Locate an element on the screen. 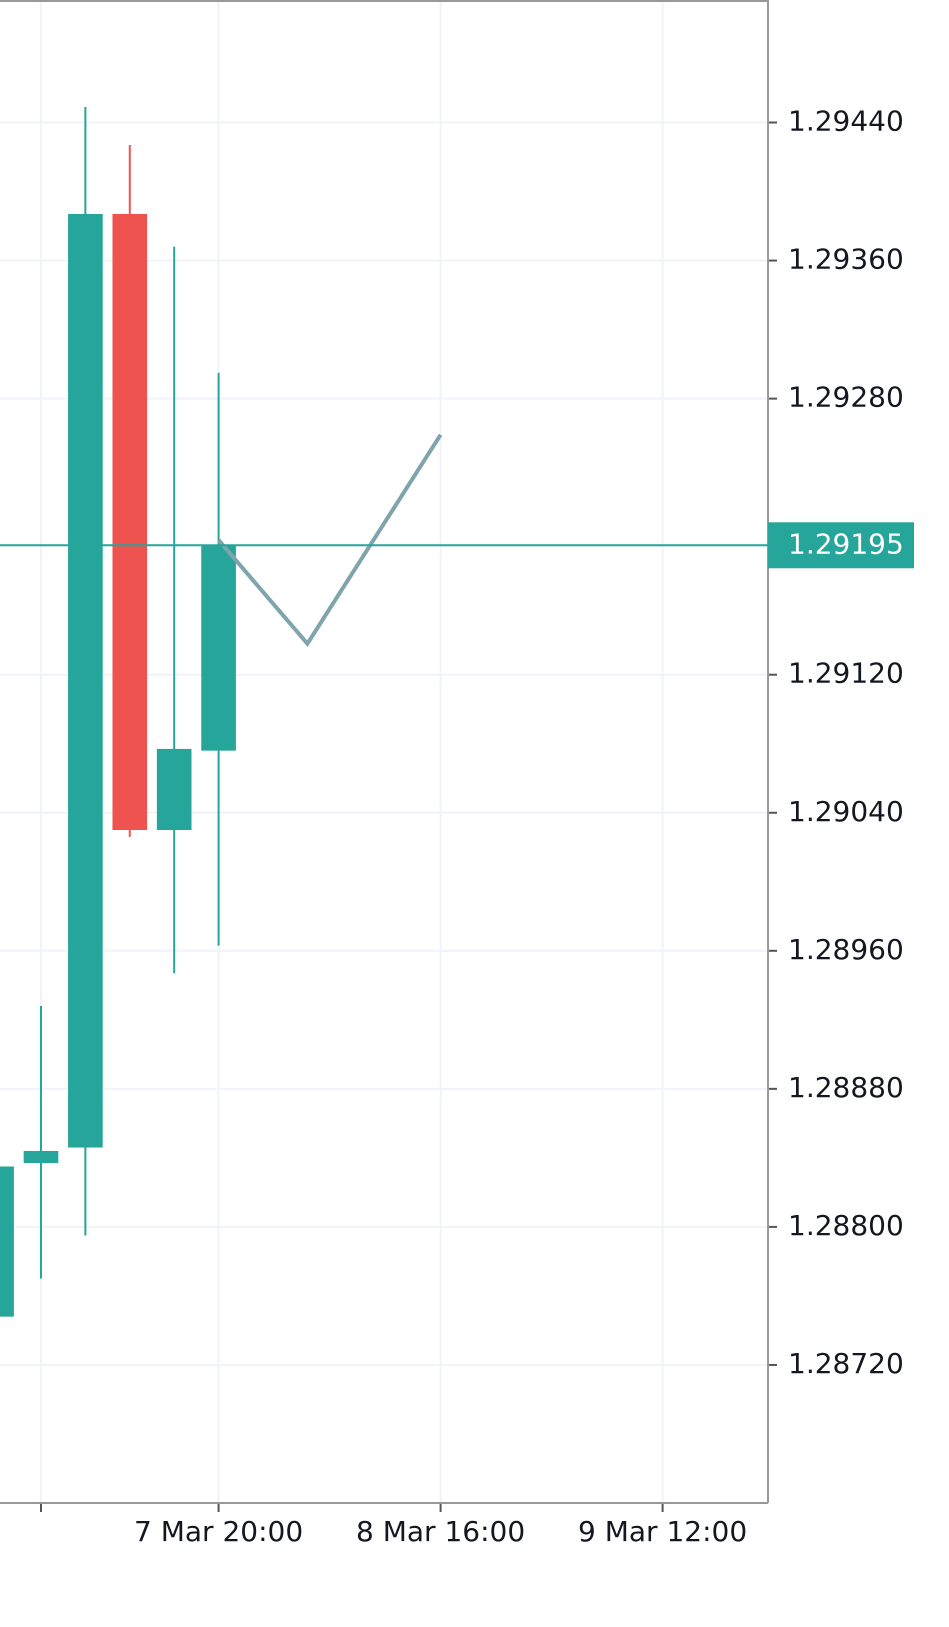 The image size is (949, 1627). y-tick-label: 1.29280 is located at coordinates (846, 397).